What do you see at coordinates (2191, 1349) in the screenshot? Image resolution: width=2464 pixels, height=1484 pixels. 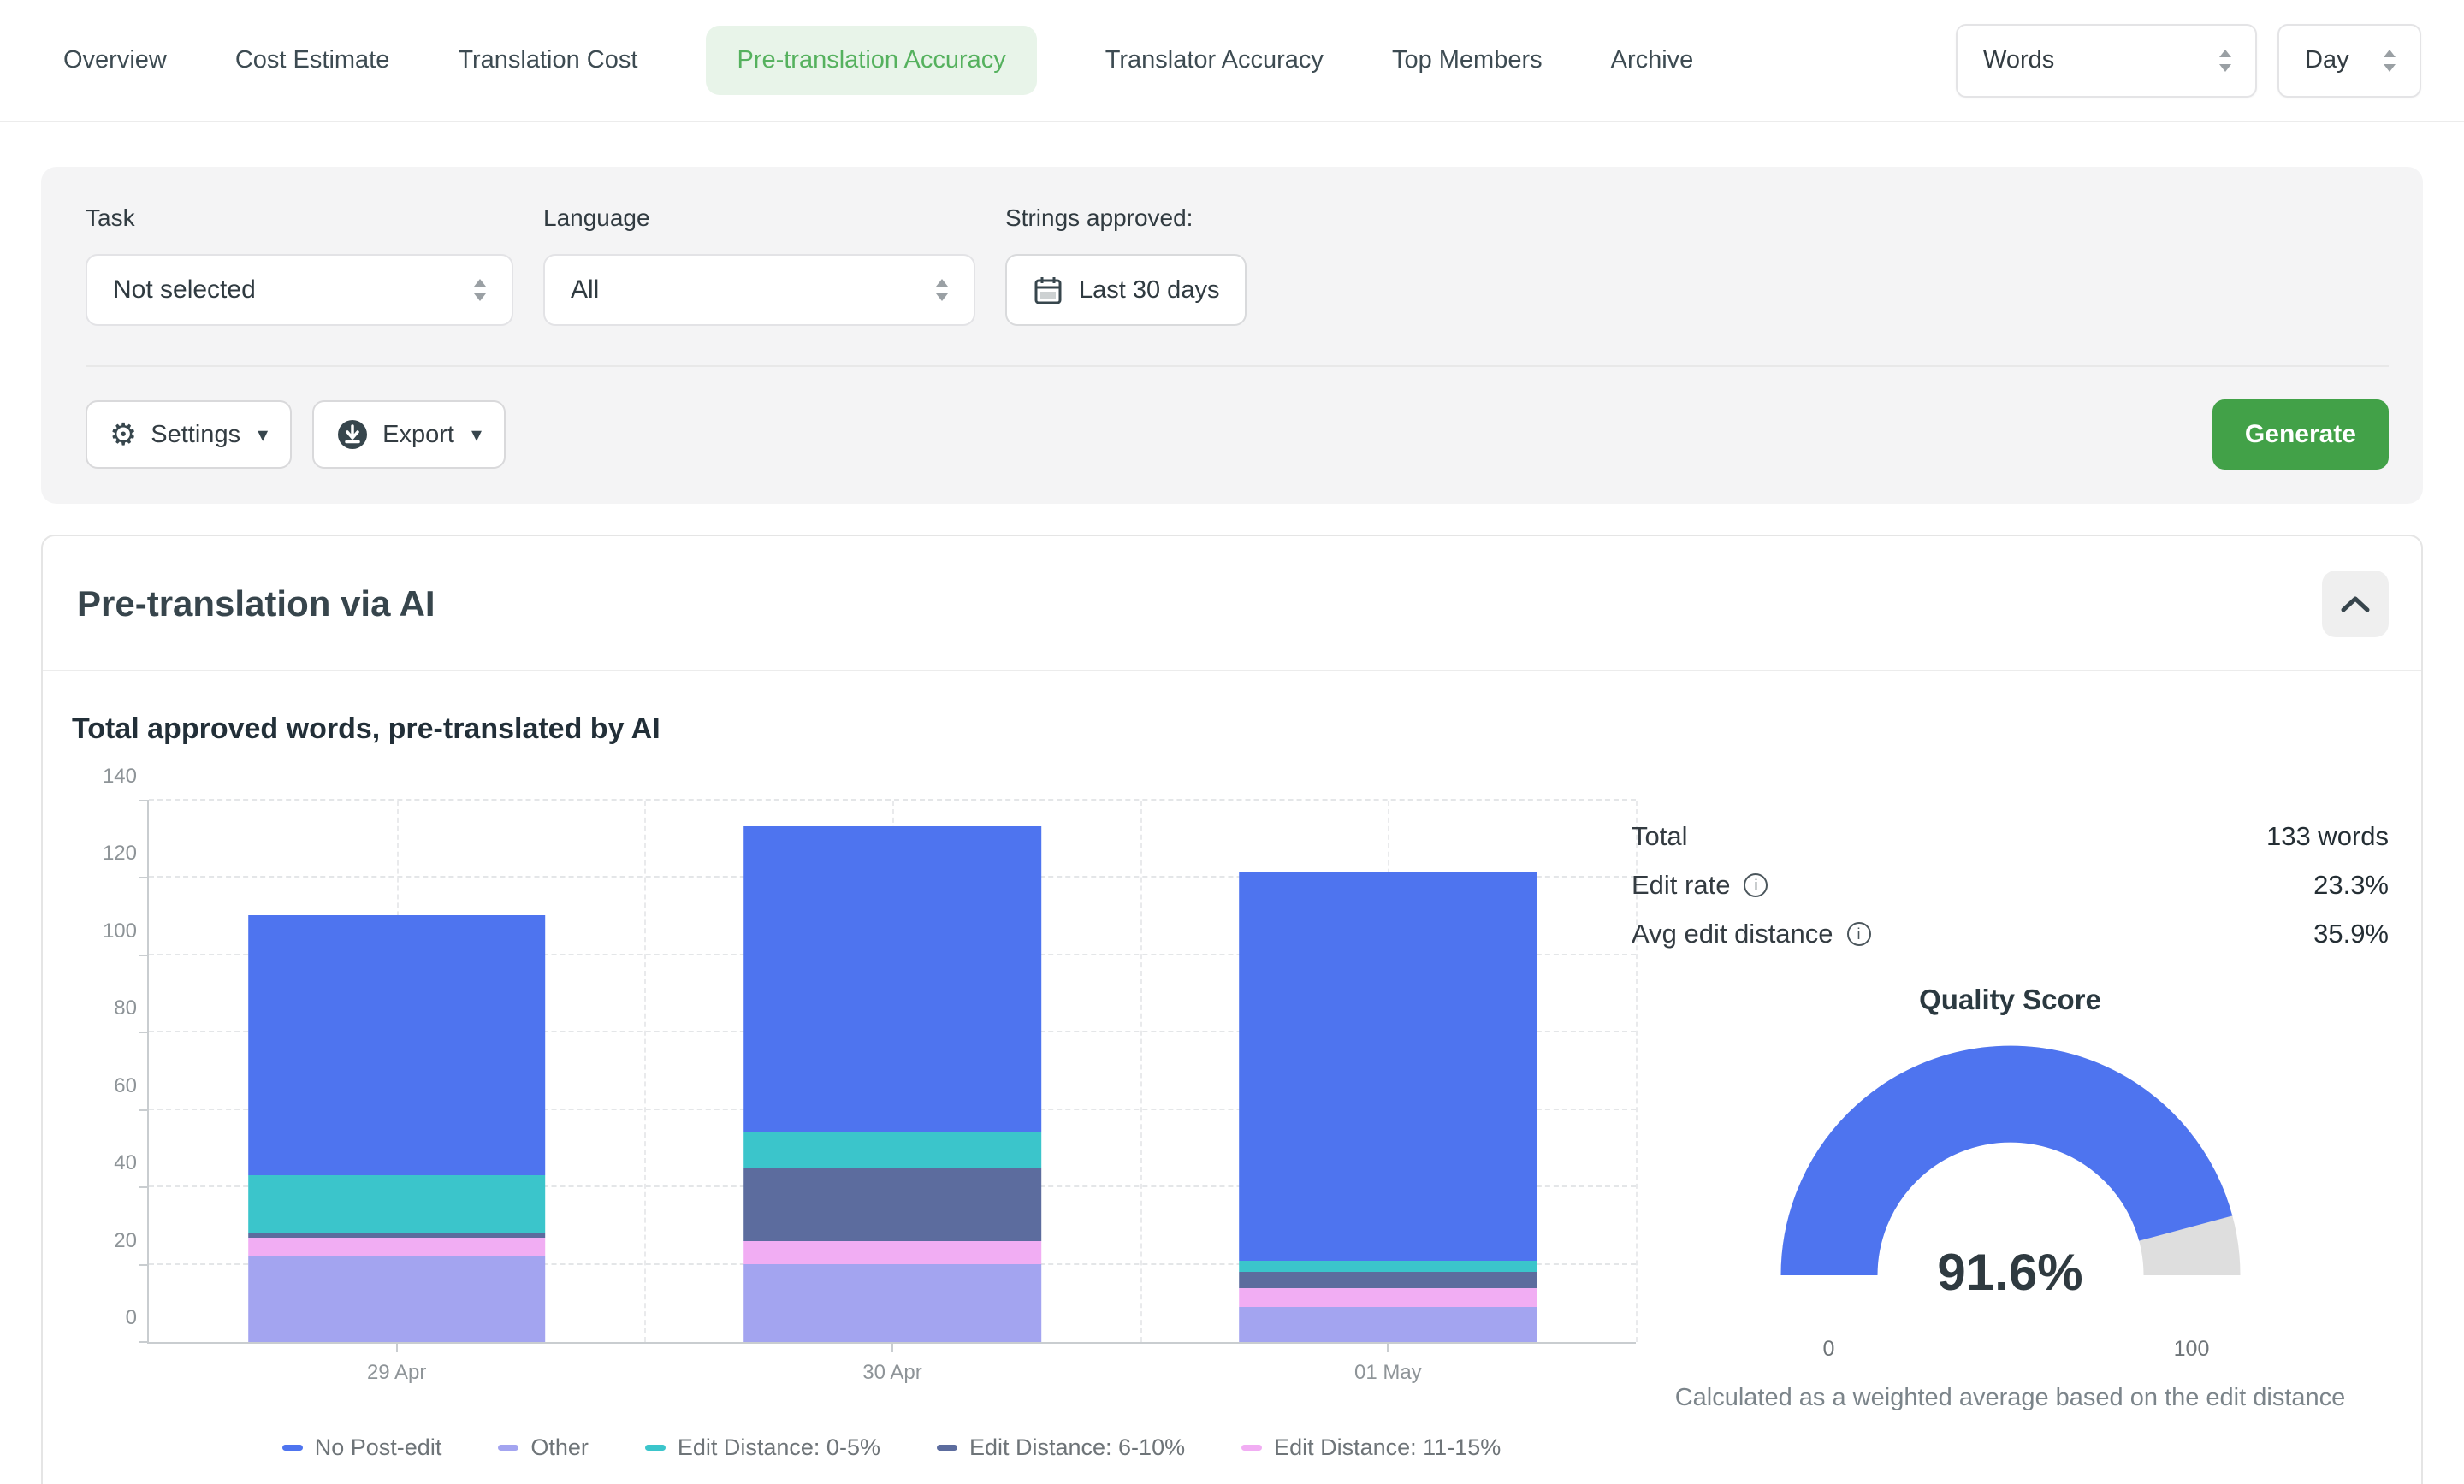 I see `gauge-max-label: 100` at bounding box center [2191, 1349].